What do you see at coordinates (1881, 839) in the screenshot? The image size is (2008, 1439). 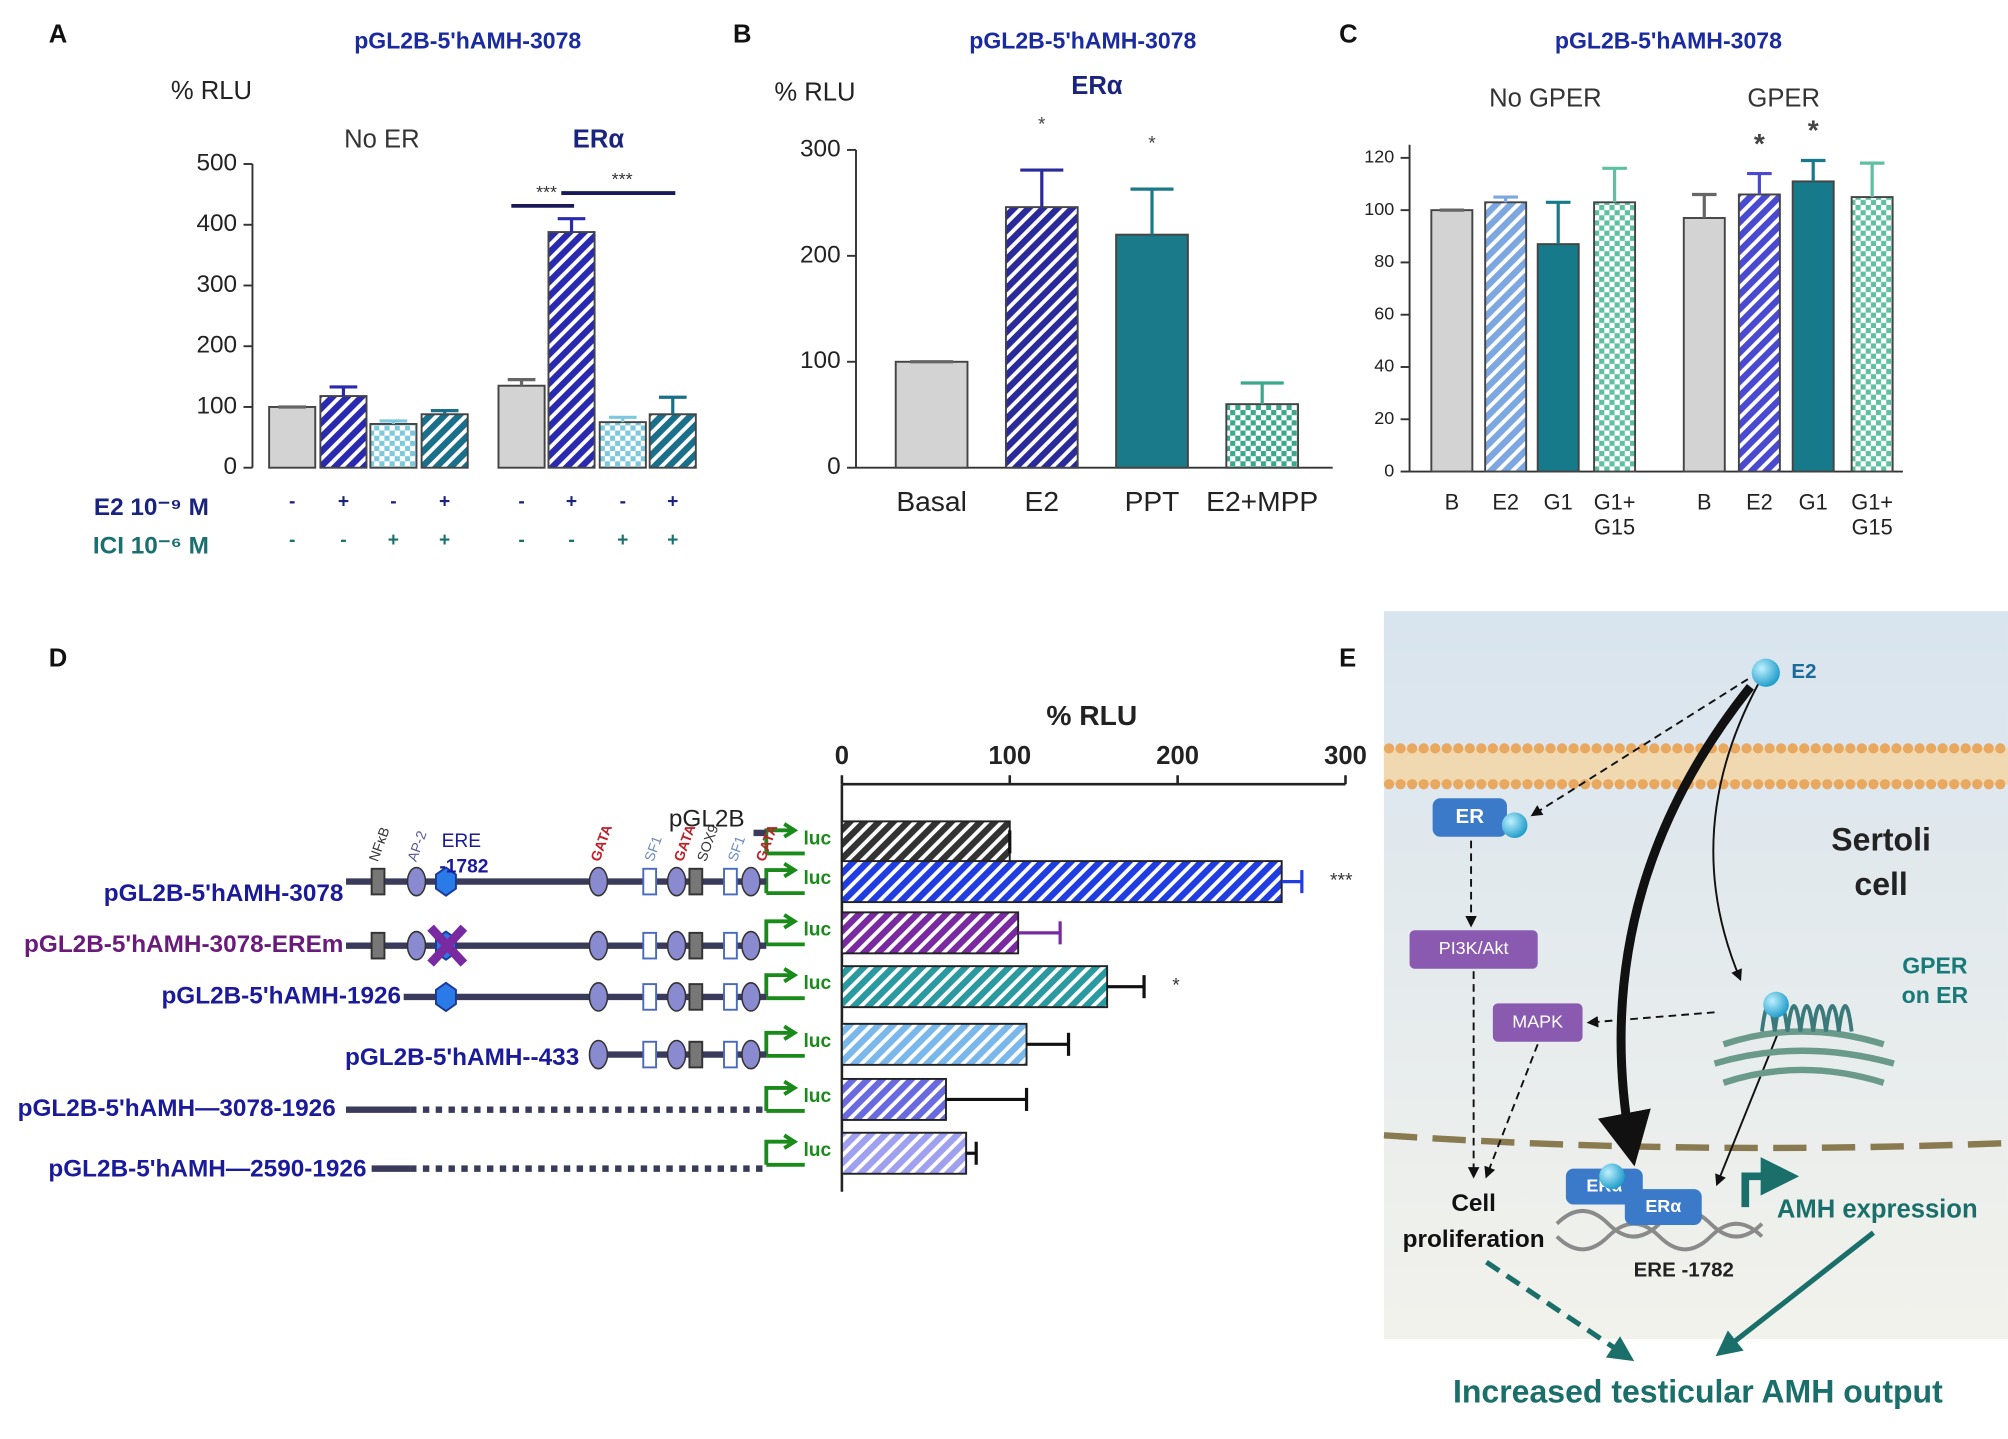 I see `label: Sertoli` at bounding box center [1881, 839].